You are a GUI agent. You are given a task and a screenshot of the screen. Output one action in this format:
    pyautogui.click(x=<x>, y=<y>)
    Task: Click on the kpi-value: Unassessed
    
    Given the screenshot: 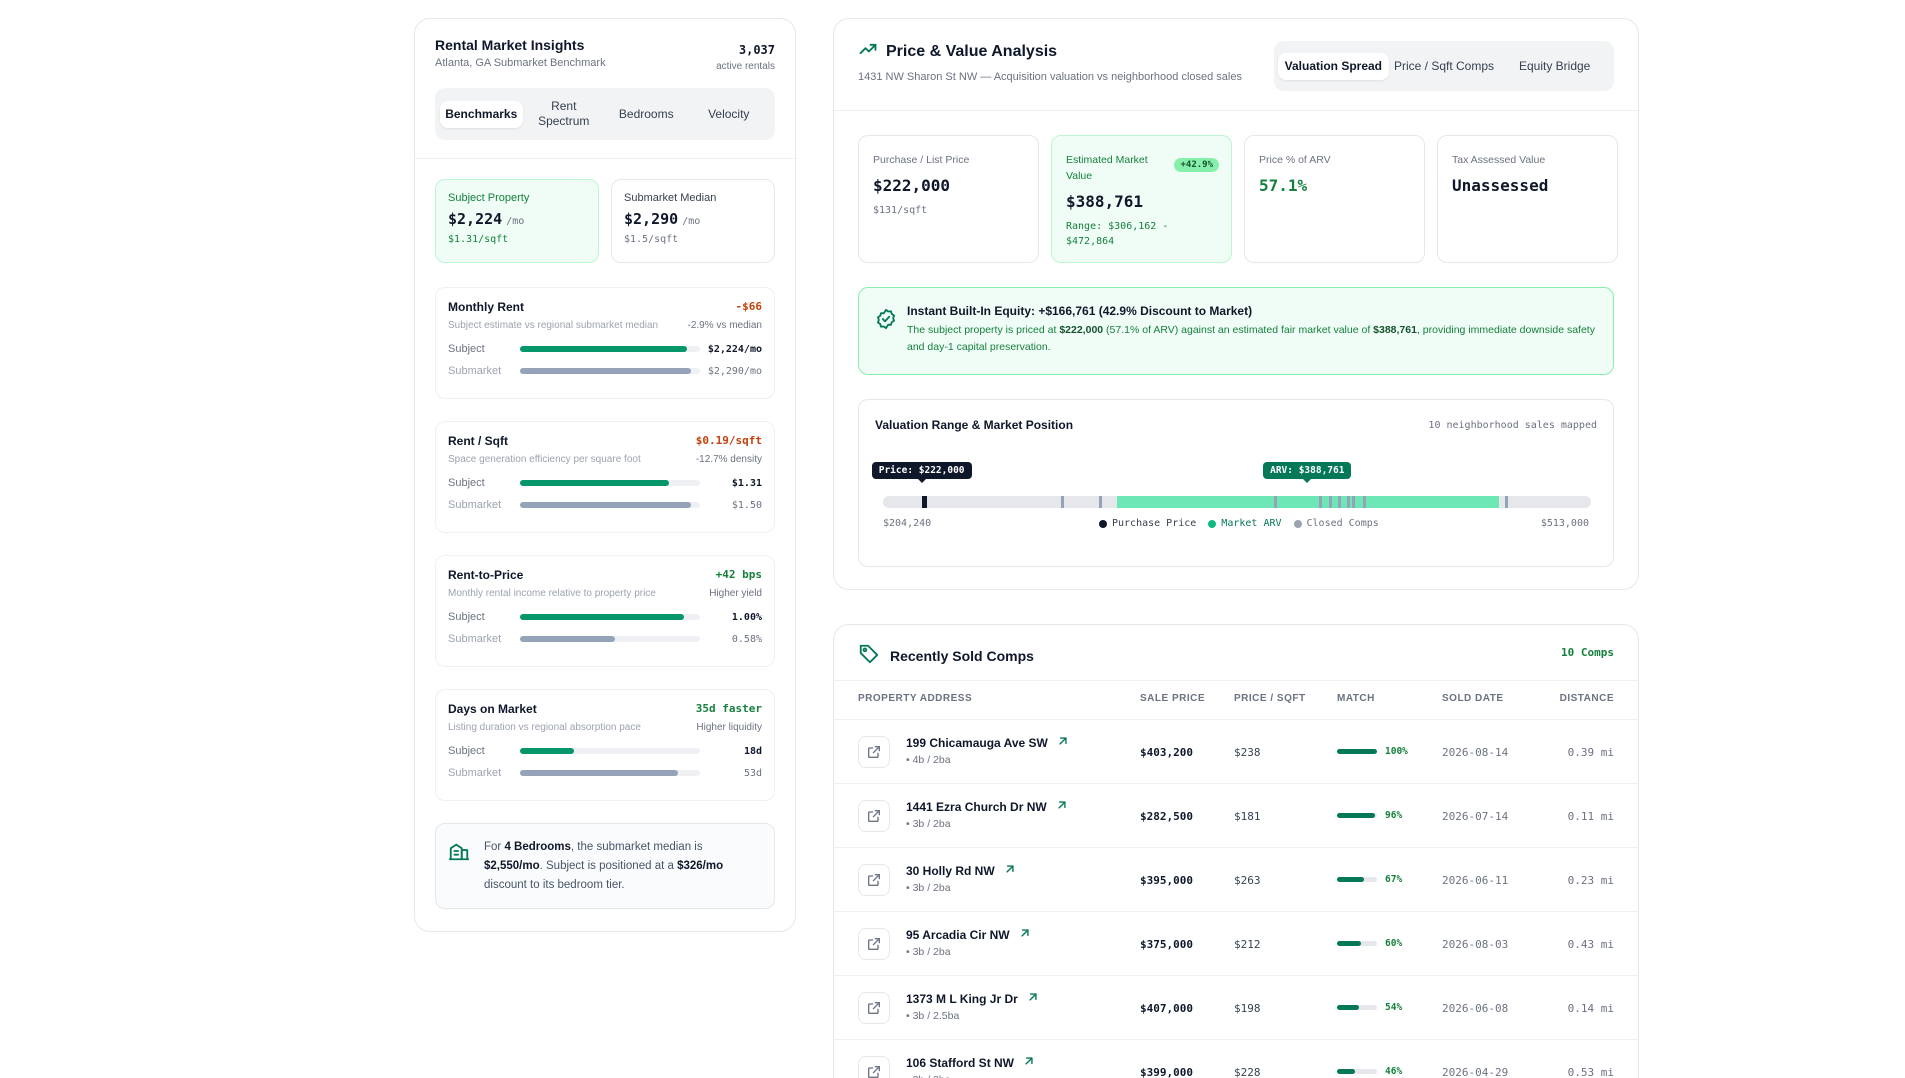 What is the action you would take?
    pyautogui.click(x=1500, y=185)
    